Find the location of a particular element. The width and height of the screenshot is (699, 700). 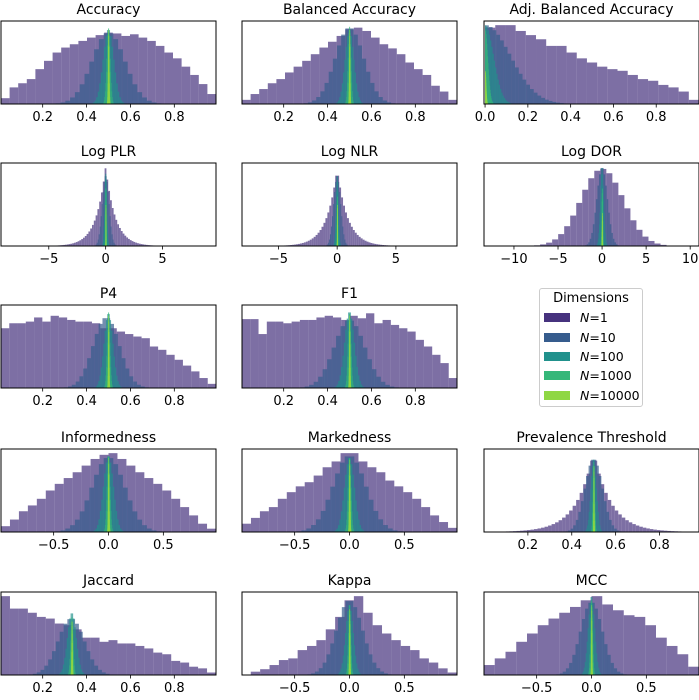

x-tick-label: 0.4 is located at coordinates (86, 688).